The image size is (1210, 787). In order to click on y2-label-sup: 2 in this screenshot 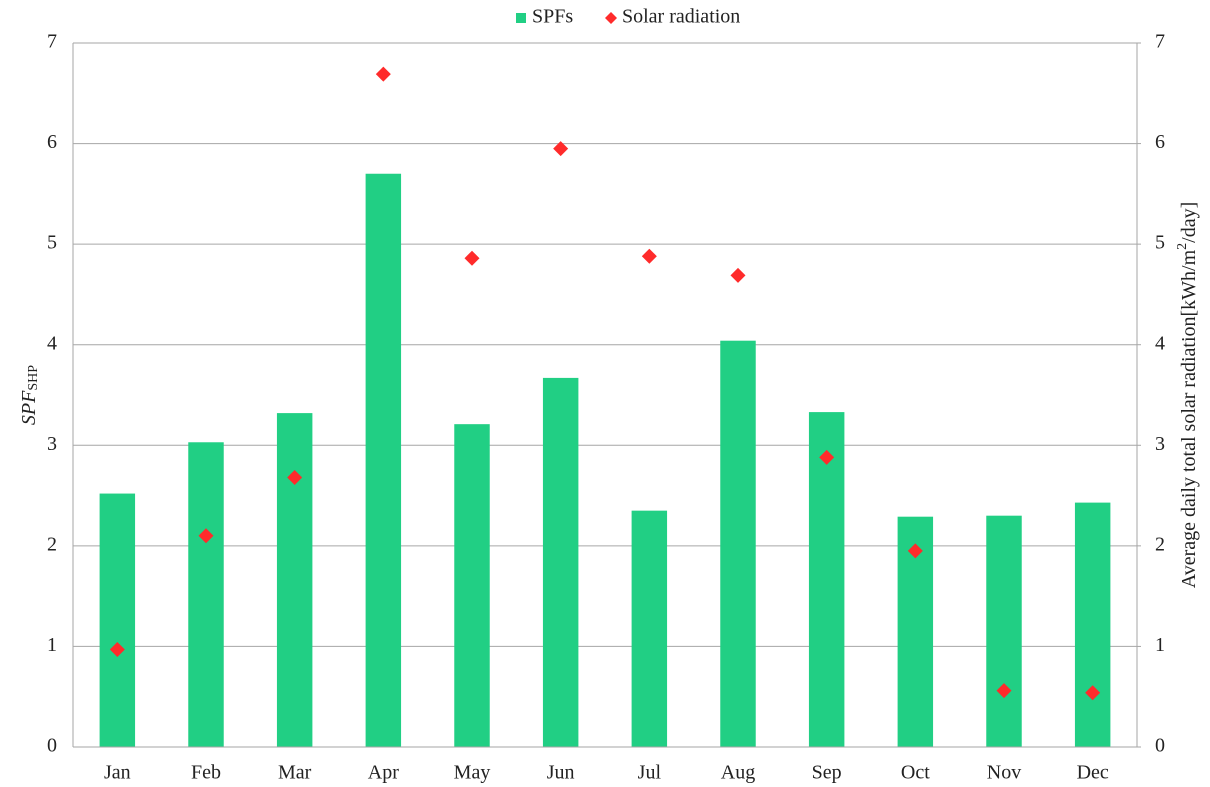, I will do `click(1182, 246)`.